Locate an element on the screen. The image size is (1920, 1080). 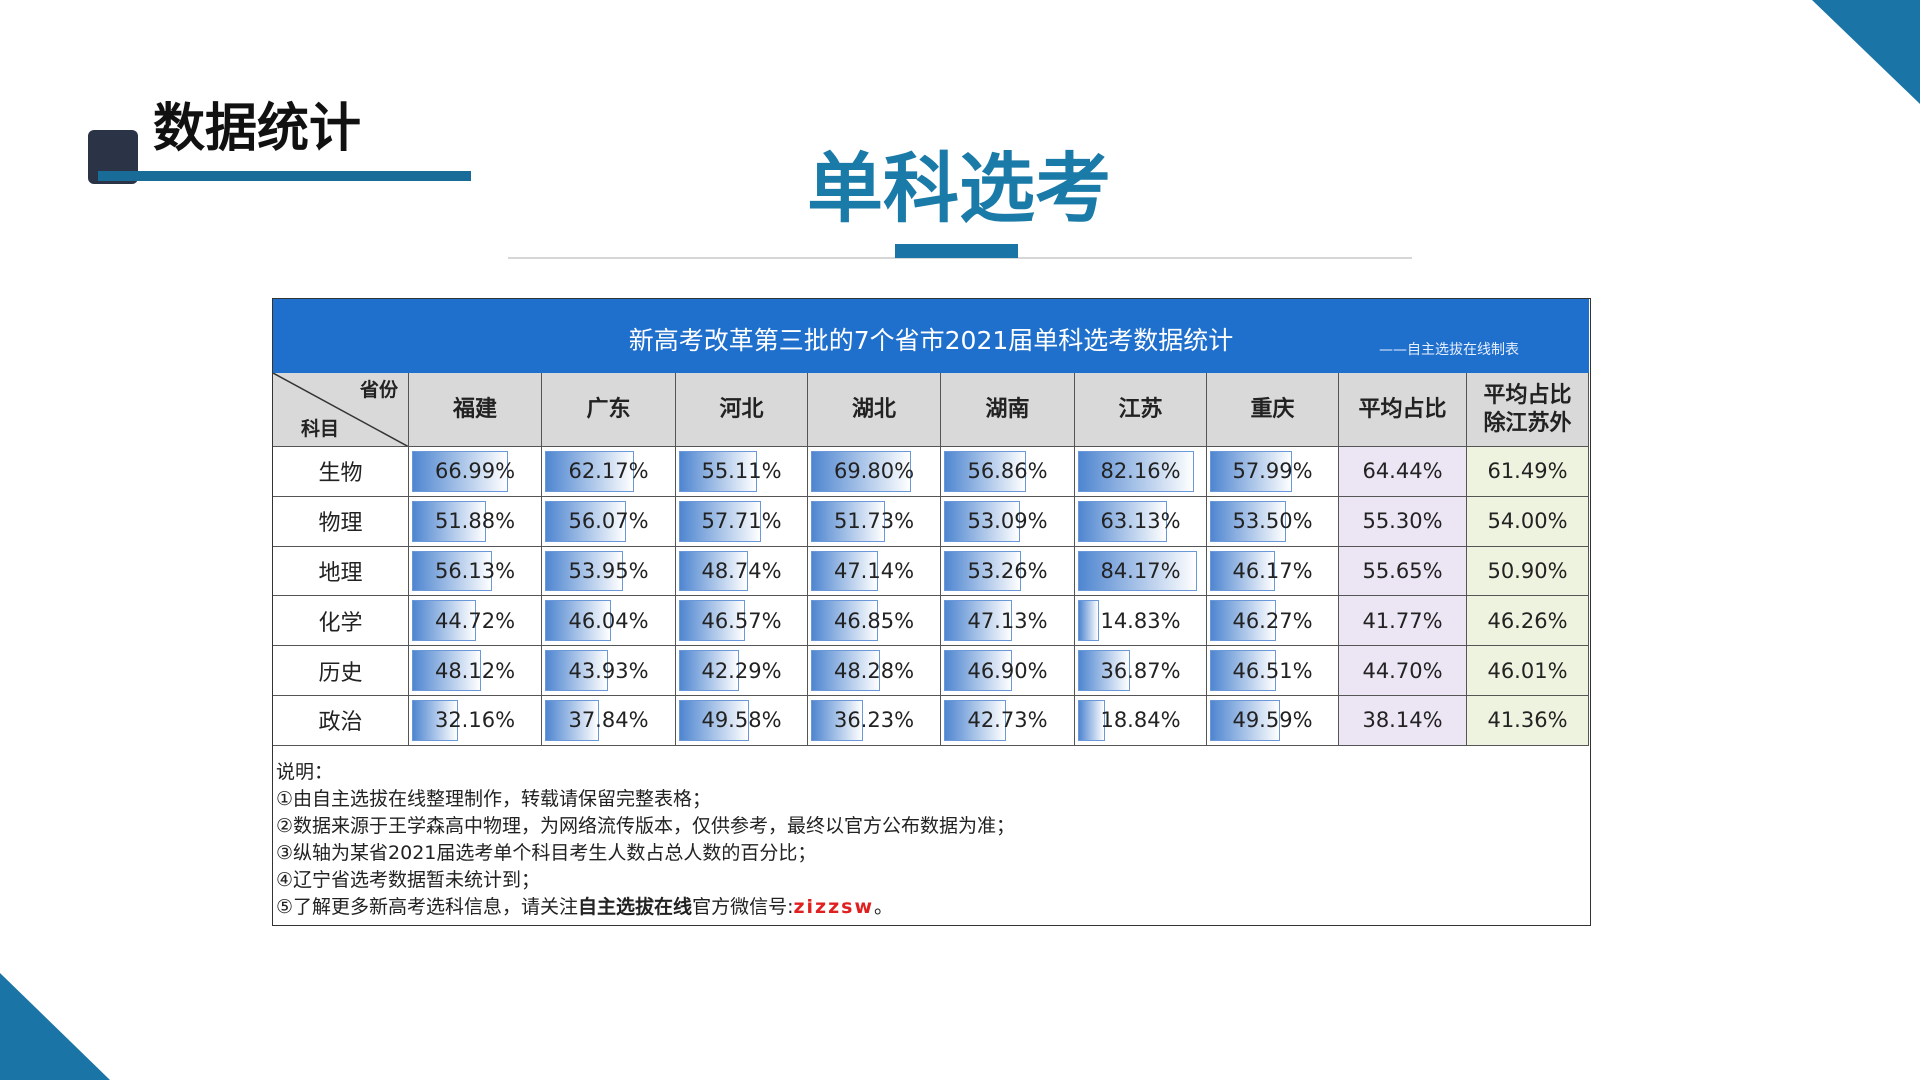
data-cell: 46.01% is located at coordinates (1528, 671).